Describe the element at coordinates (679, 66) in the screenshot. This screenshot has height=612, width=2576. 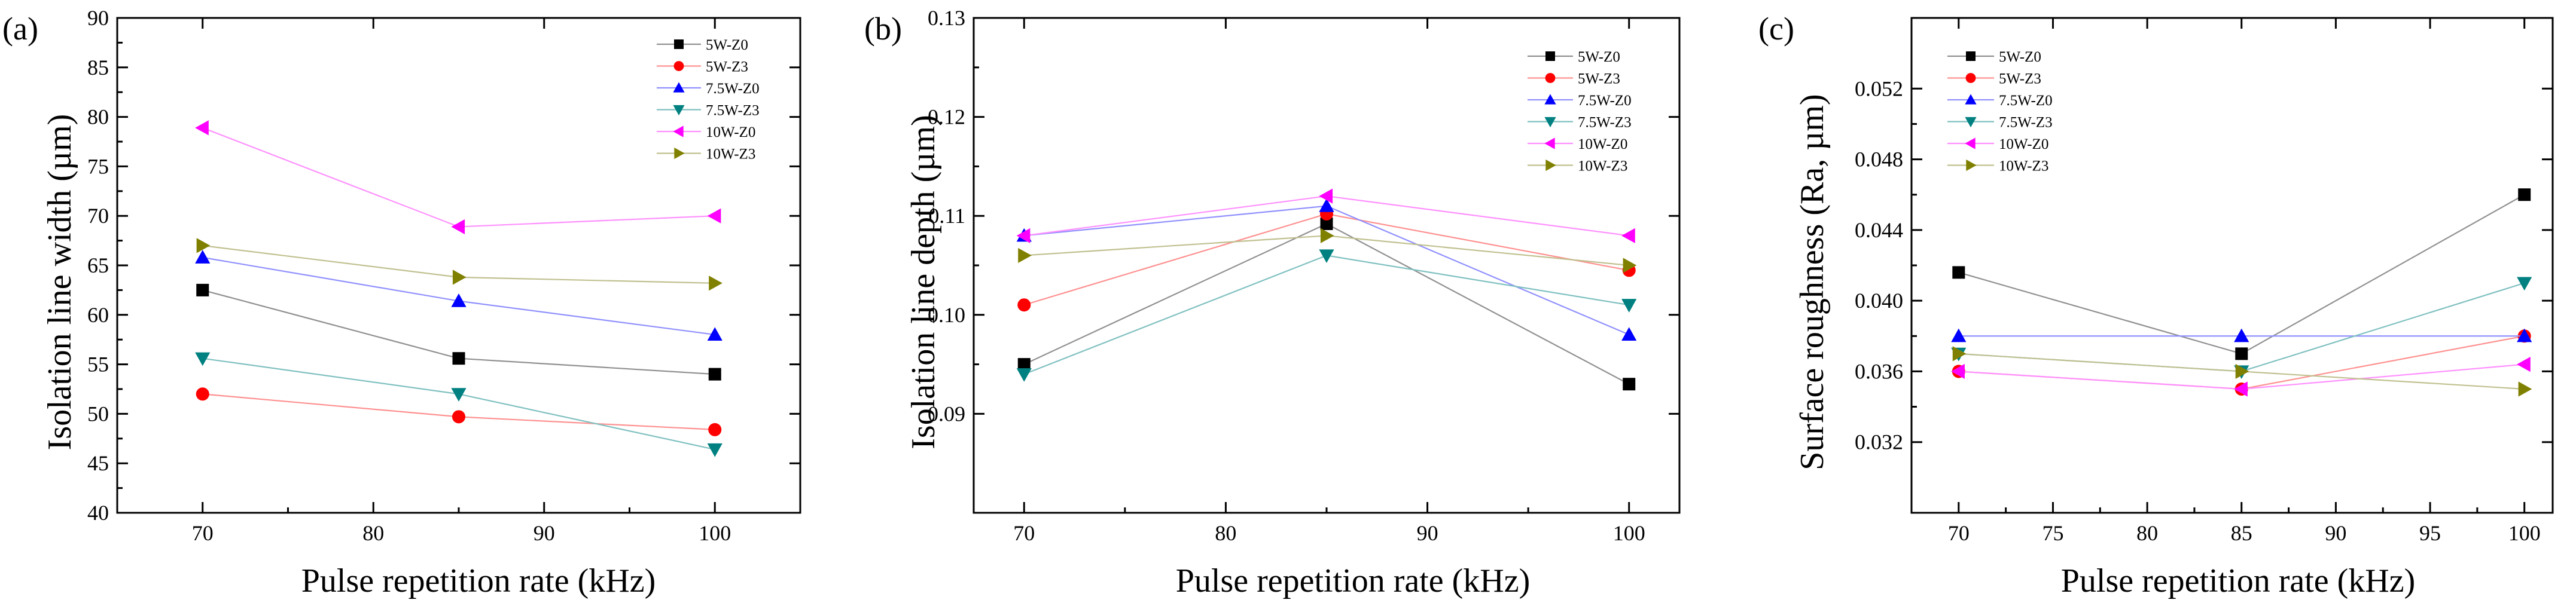
I see `panel-a-legend-marker-5w-z3` at that location.